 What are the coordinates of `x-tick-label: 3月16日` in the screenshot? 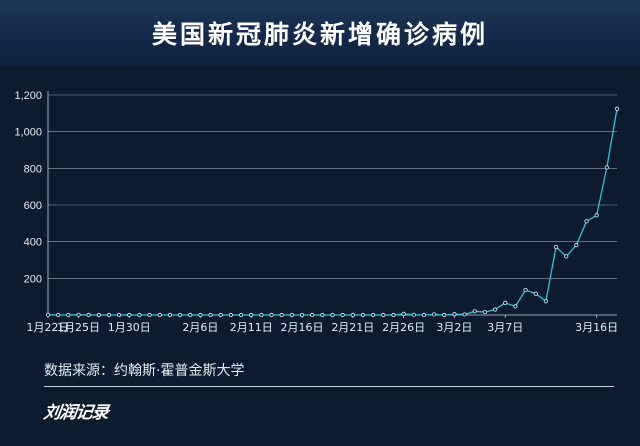 It's located at (596, 327).